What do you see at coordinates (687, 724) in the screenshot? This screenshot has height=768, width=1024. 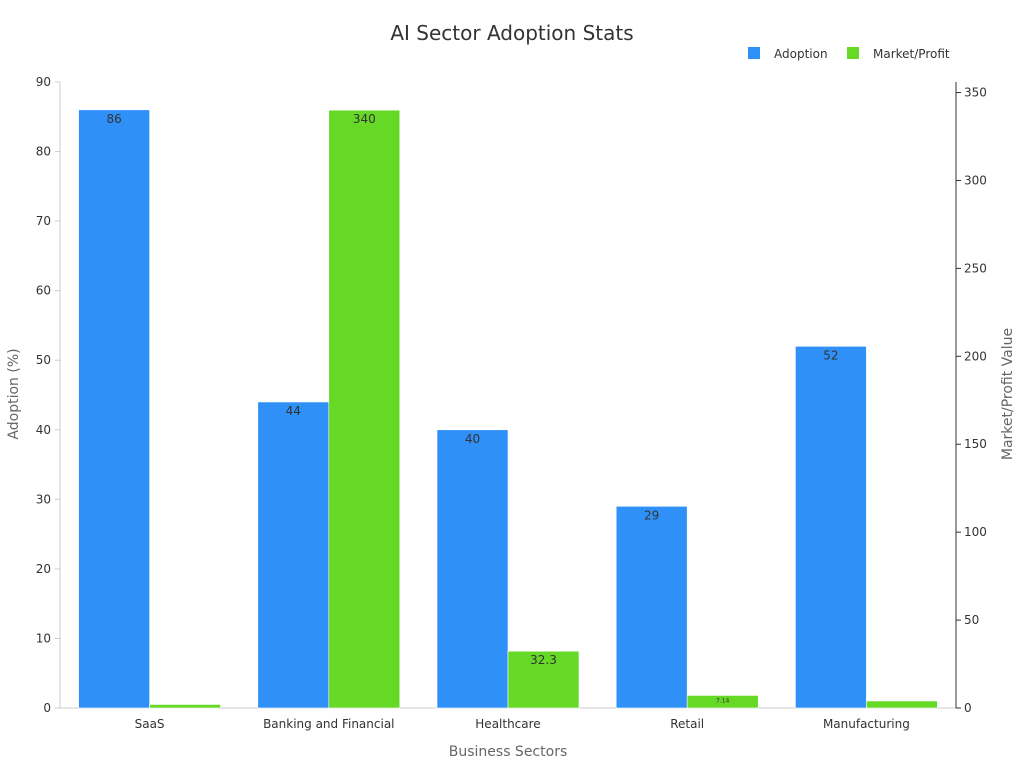 I see `x-tick-label: Retail` at bounding box center [687, 724].